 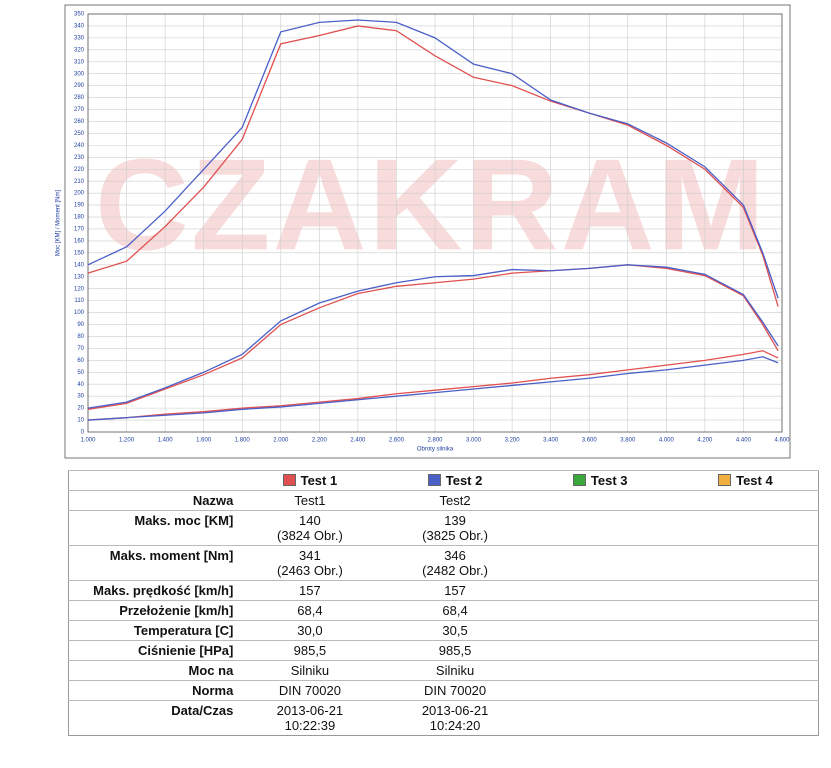 I want to click on y-tick-label: 0, so click(x=83, y=433).